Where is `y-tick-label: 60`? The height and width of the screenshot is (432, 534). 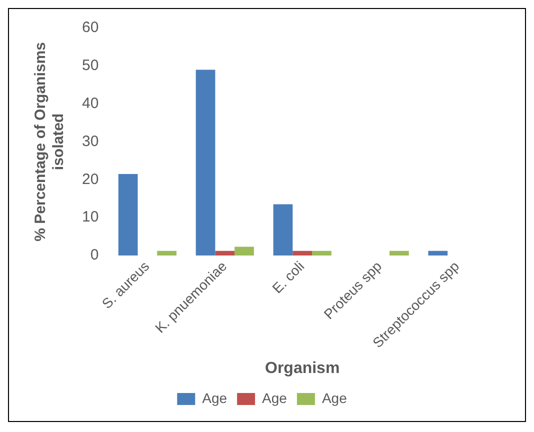 y-tick-label: 60 is located at coordinates (90, 27).